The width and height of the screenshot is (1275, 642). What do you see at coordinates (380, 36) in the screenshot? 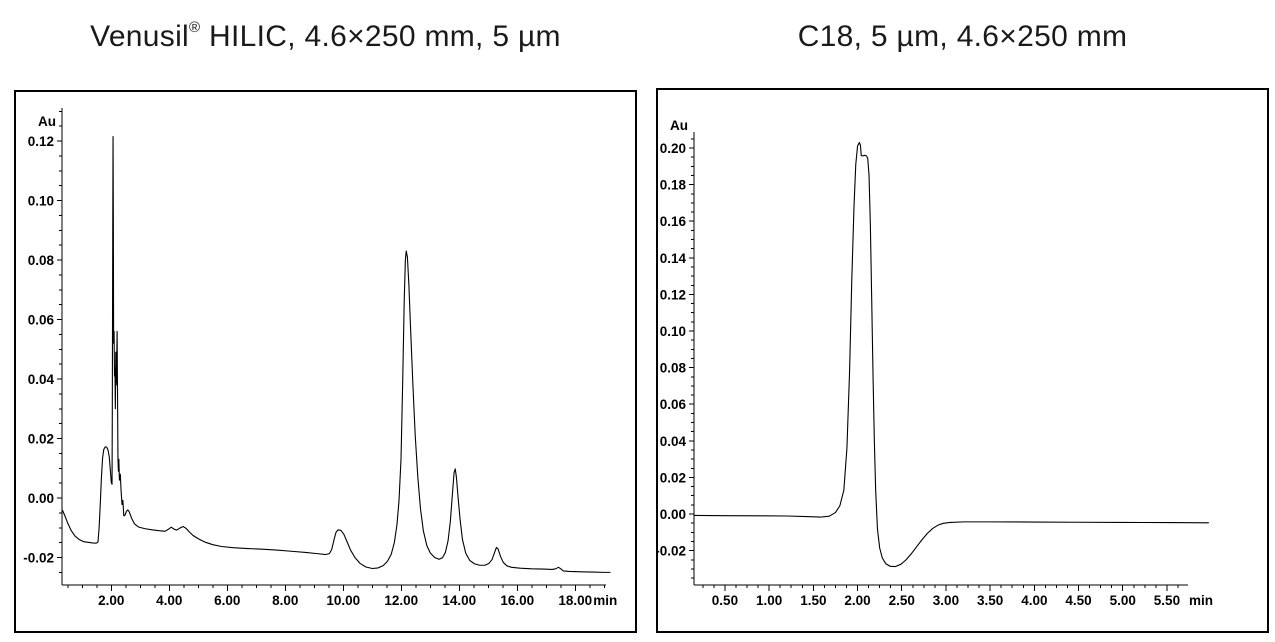
I see `hilic-title-spec: HILIC, 4.6×250 mm, 5 µm` at bounding box center [380, 36].